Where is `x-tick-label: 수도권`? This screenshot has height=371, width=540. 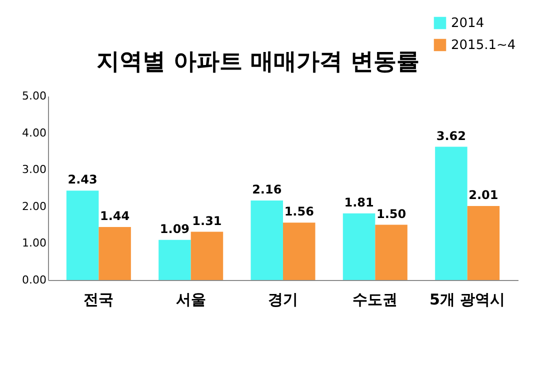 x-tick-label: 수도권 is located at coordinates (375, 299).